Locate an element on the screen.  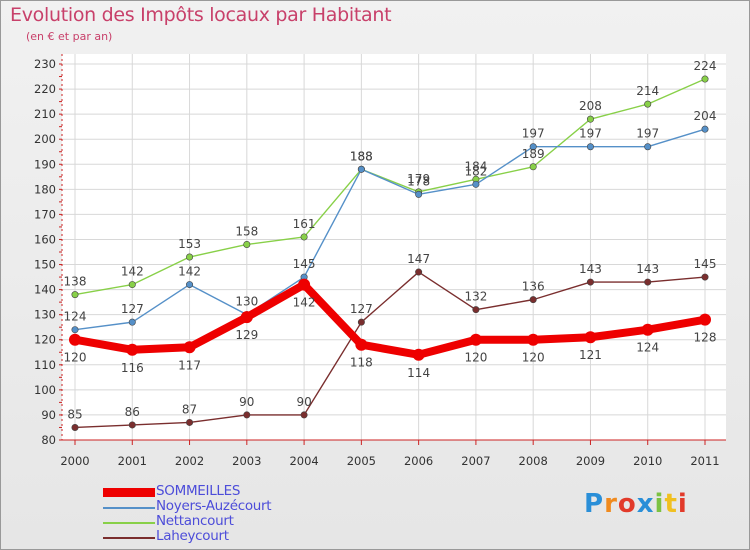
x-tick-label: 2004 is located at coordinates (303, 461).